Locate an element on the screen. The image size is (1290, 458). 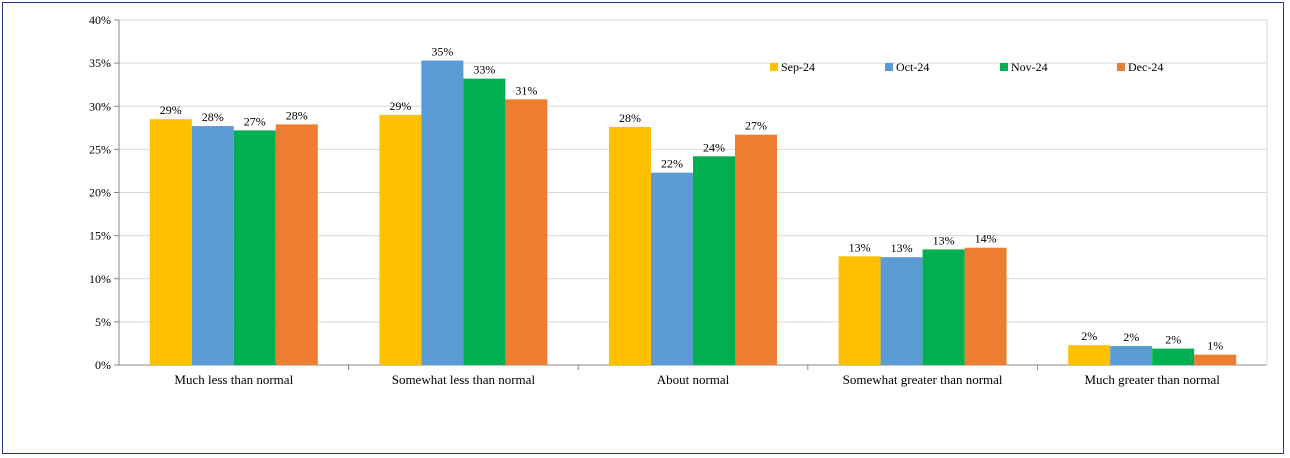
y-tick-label: 15% is located at coordinates (100, 236).